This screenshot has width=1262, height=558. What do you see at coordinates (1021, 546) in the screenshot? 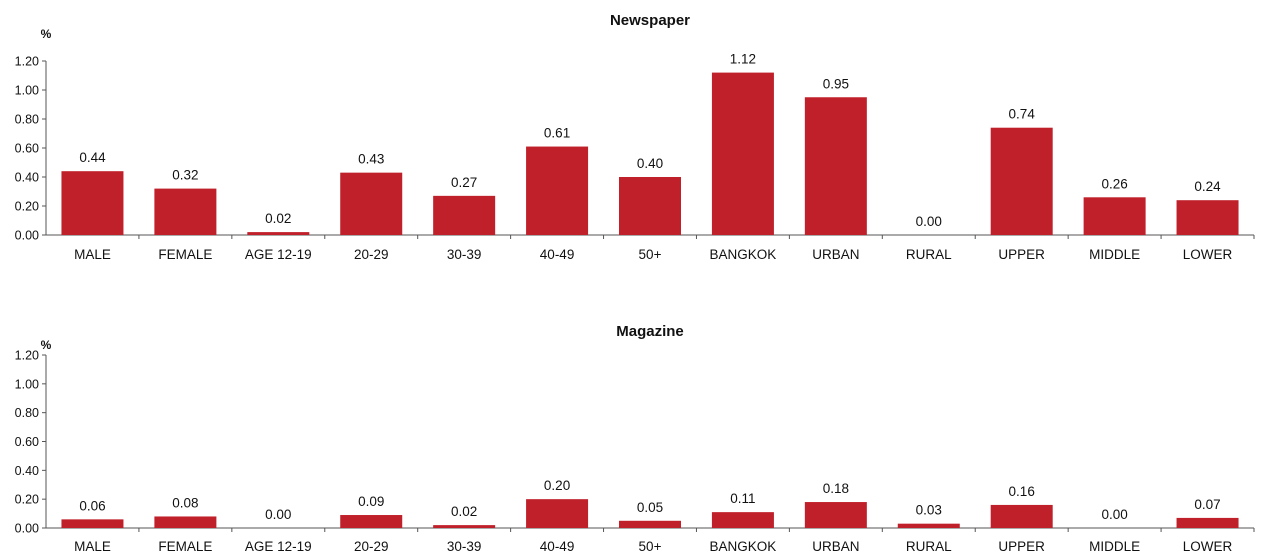
I see `magazine-x-tick-label: UPPER` at bounding box center [1021, 546].